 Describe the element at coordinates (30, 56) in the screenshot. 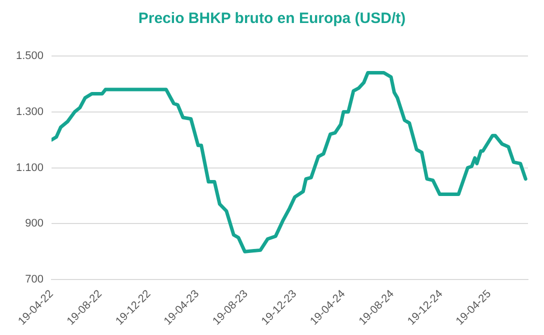

I see `y-tick-label: 1.500` at that location.